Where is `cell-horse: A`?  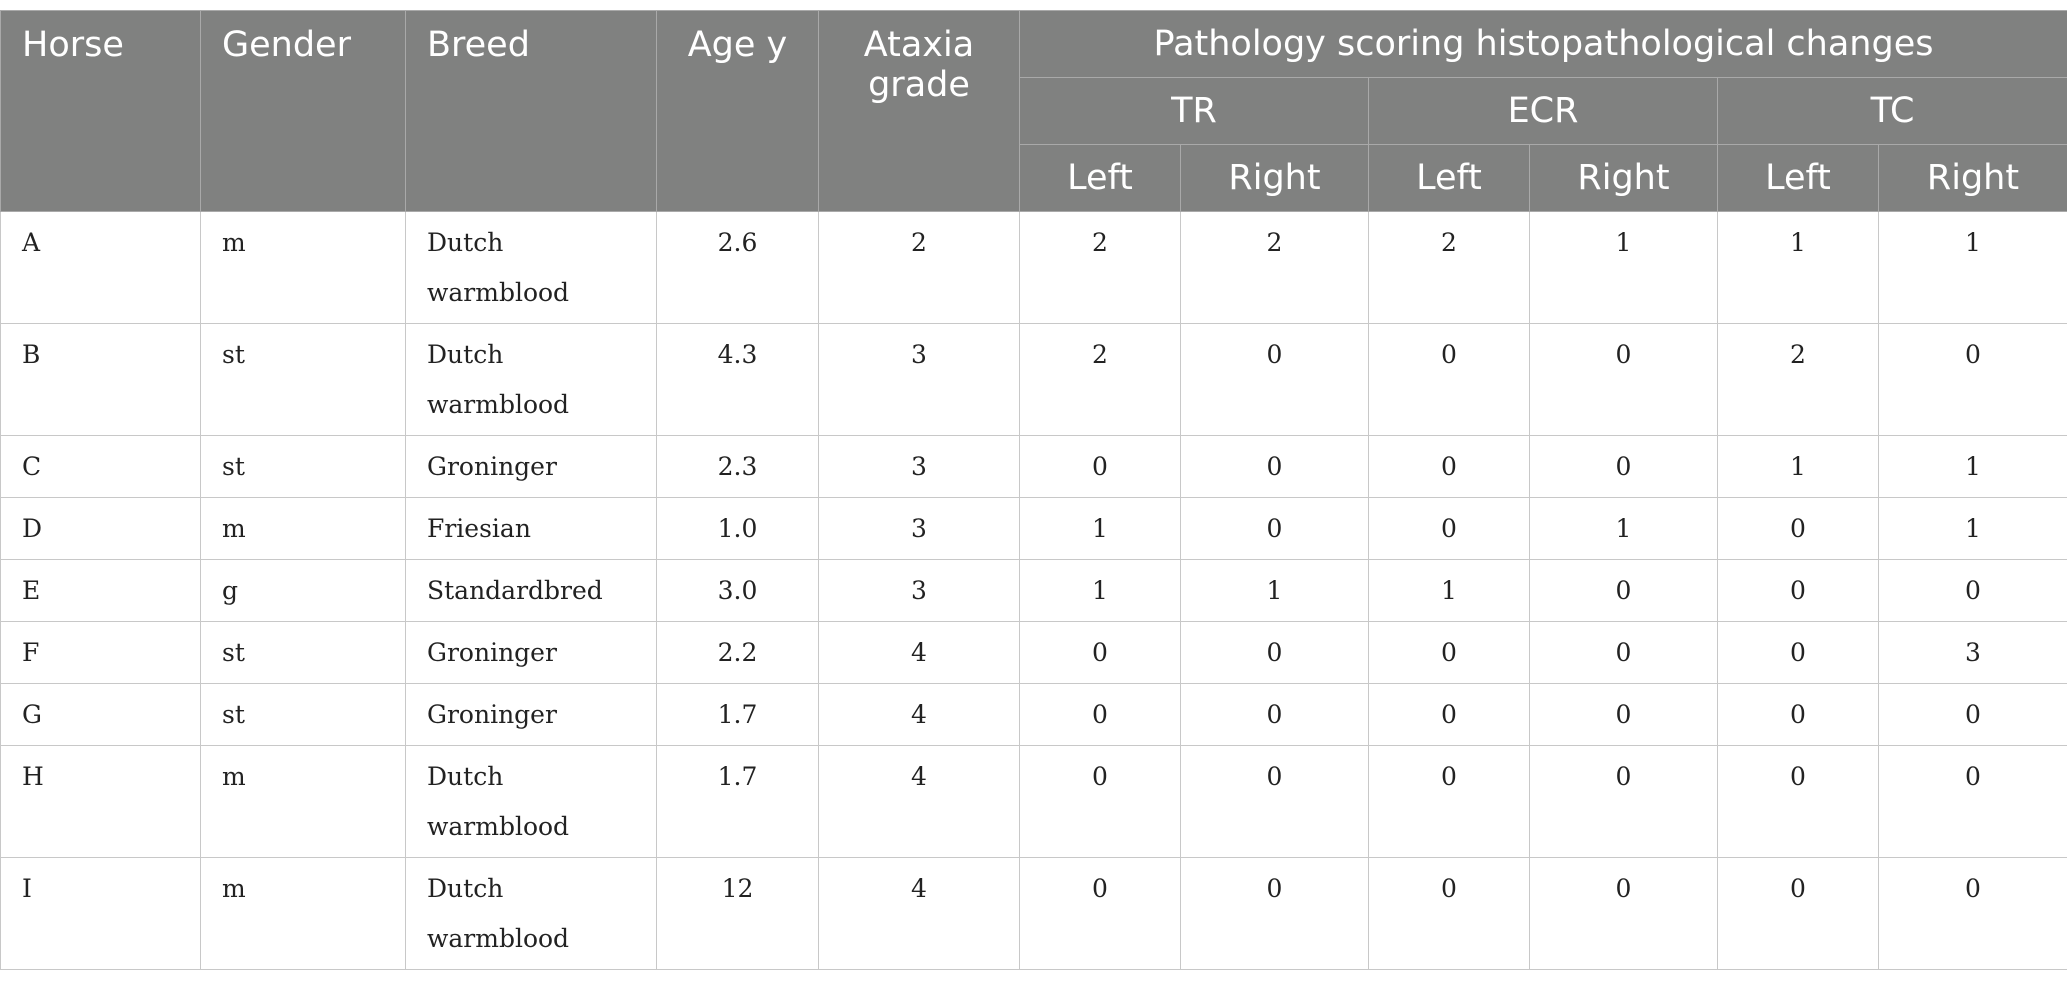 cell-horse: A is located at coordinates (100, 267).